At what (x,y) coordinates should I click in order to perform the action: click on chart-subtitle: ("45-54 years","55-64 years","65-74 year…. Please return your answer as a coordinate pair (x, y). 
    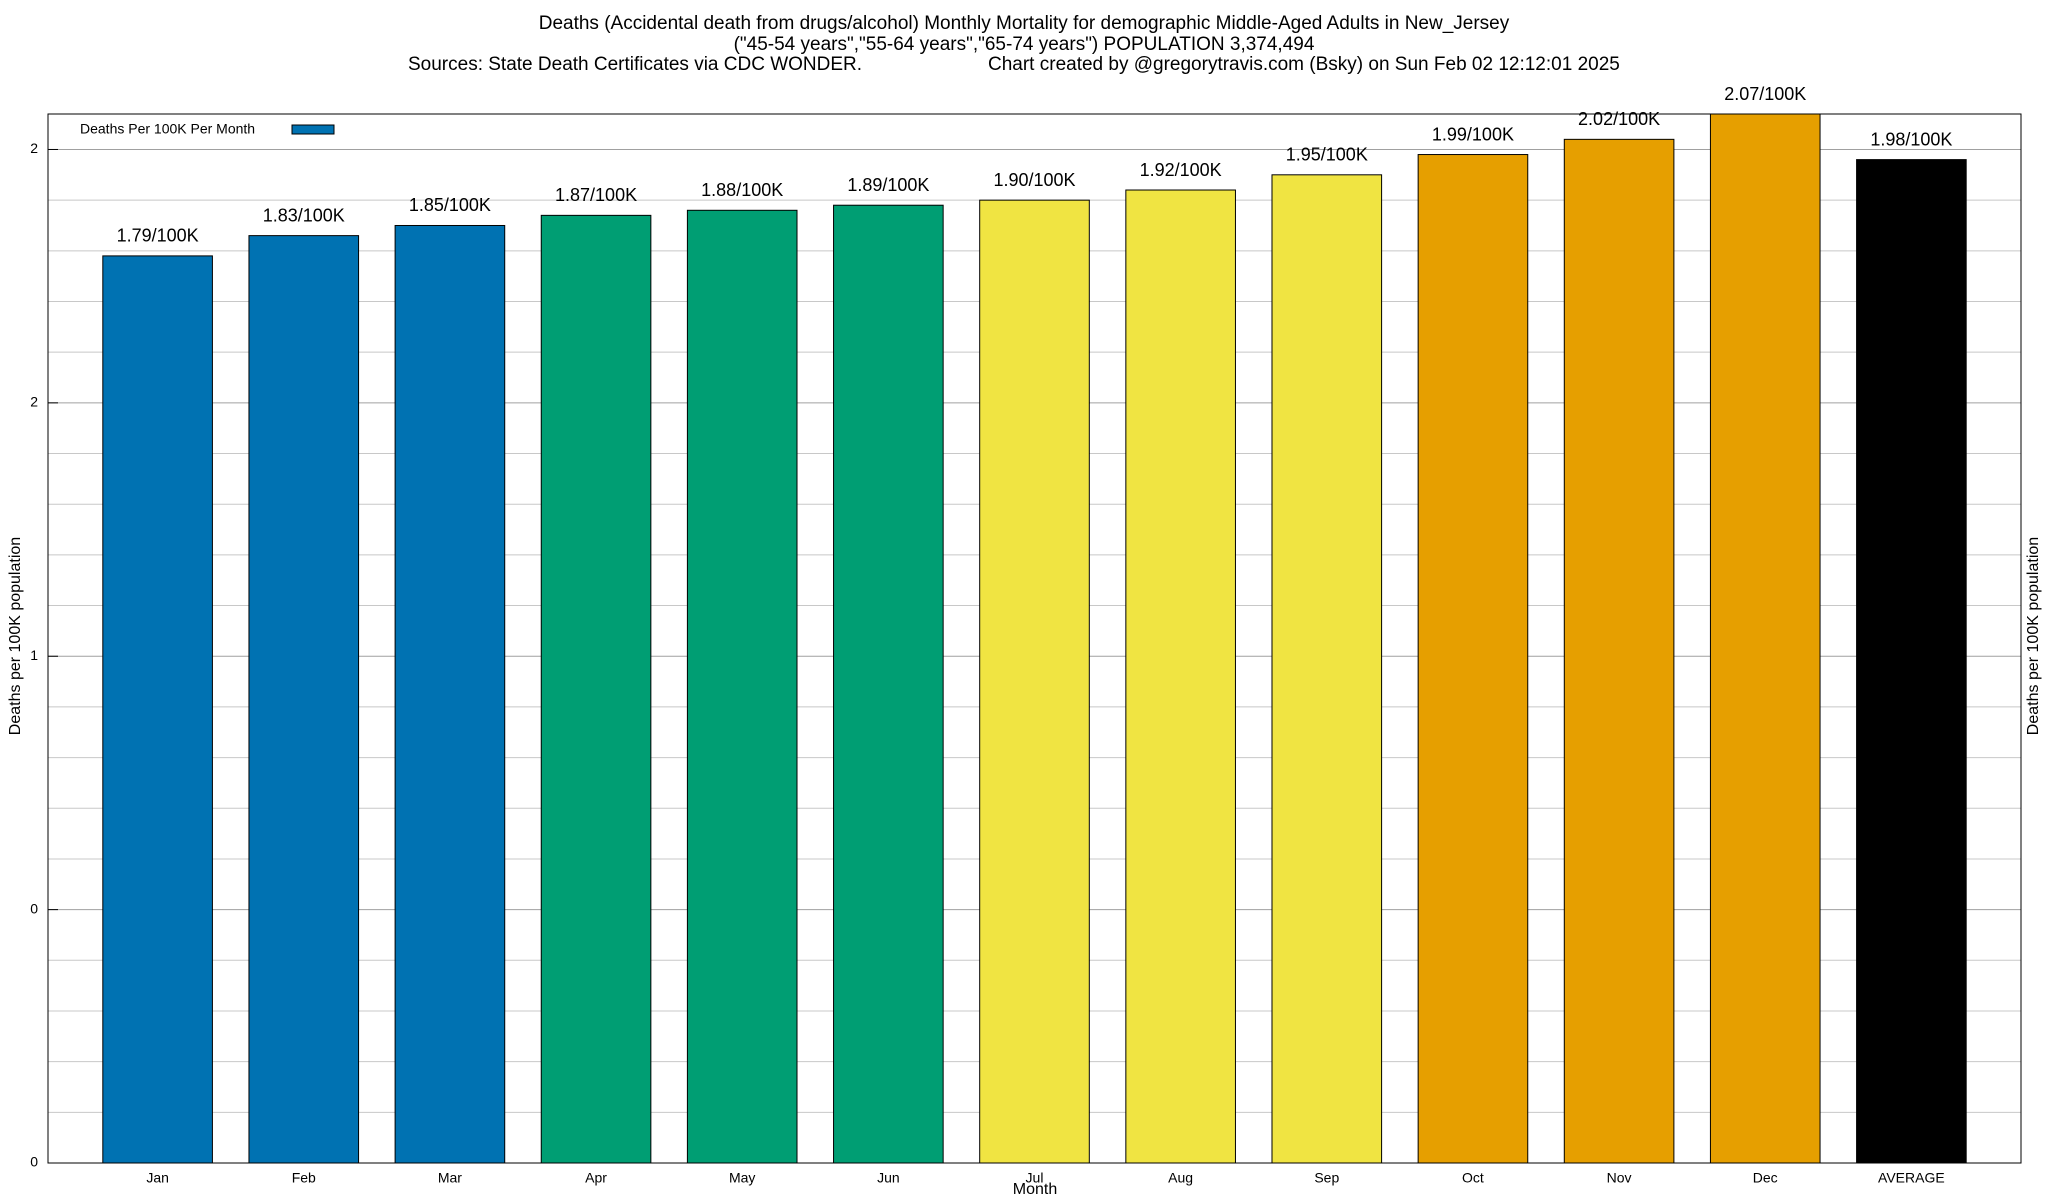
    Looking at the image, I should click on (1024, 44).